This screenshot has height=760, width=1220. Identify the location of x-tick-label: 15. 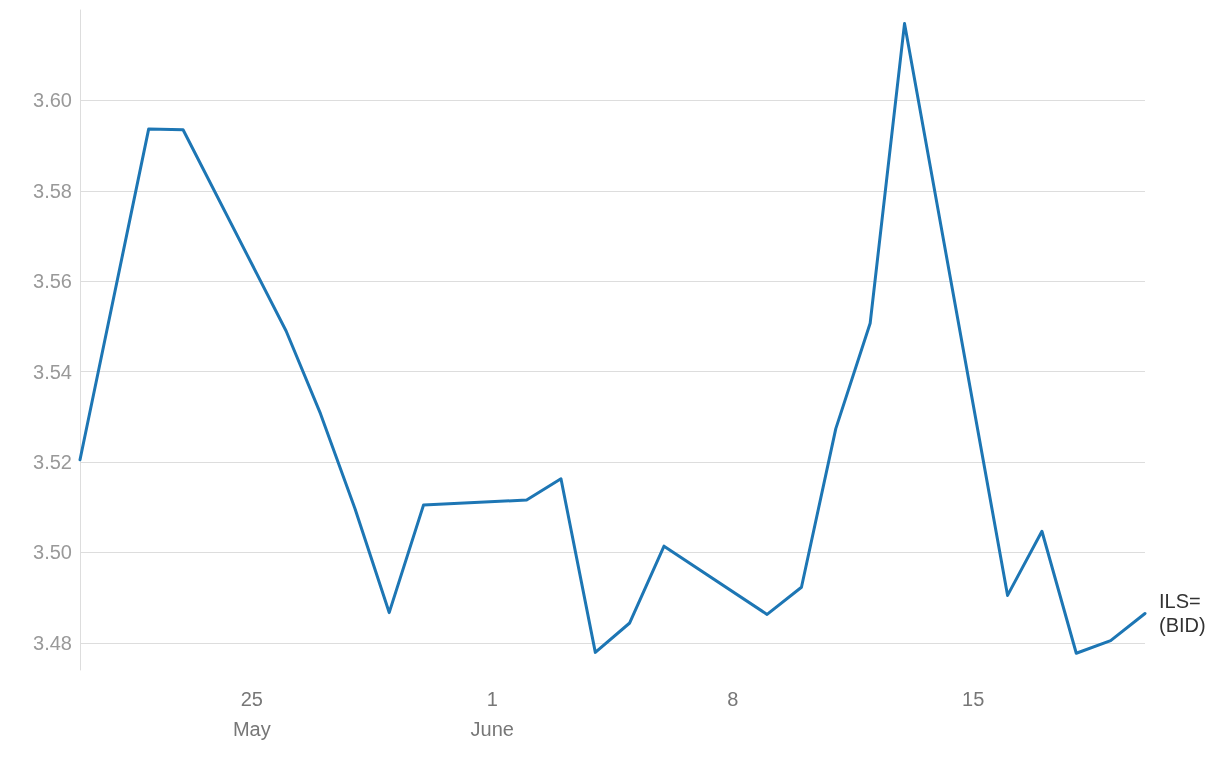
(973, 699).